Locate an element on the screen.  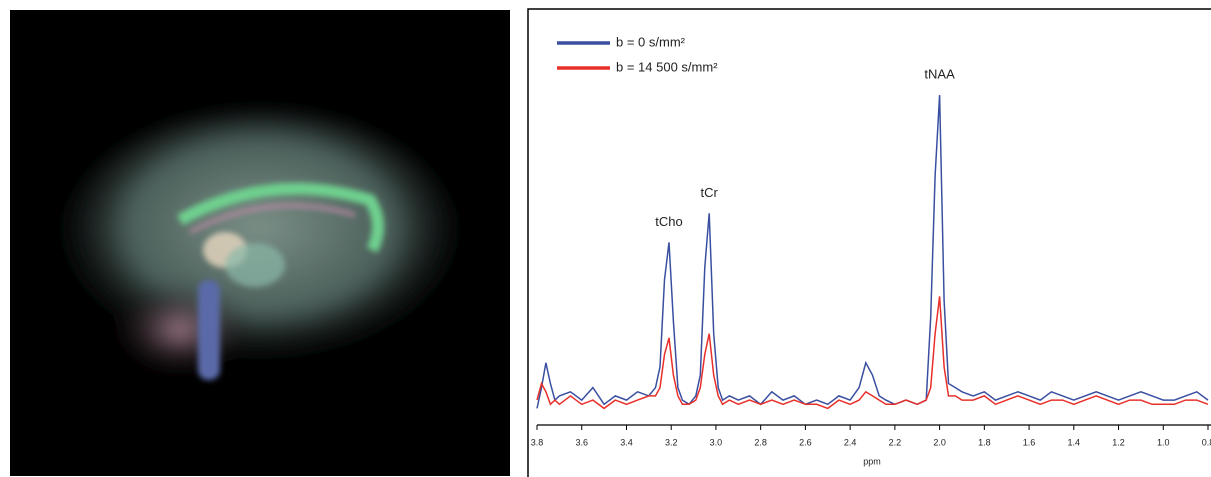
x-tick-label: 3.2 is located at coordinates (671, 442).